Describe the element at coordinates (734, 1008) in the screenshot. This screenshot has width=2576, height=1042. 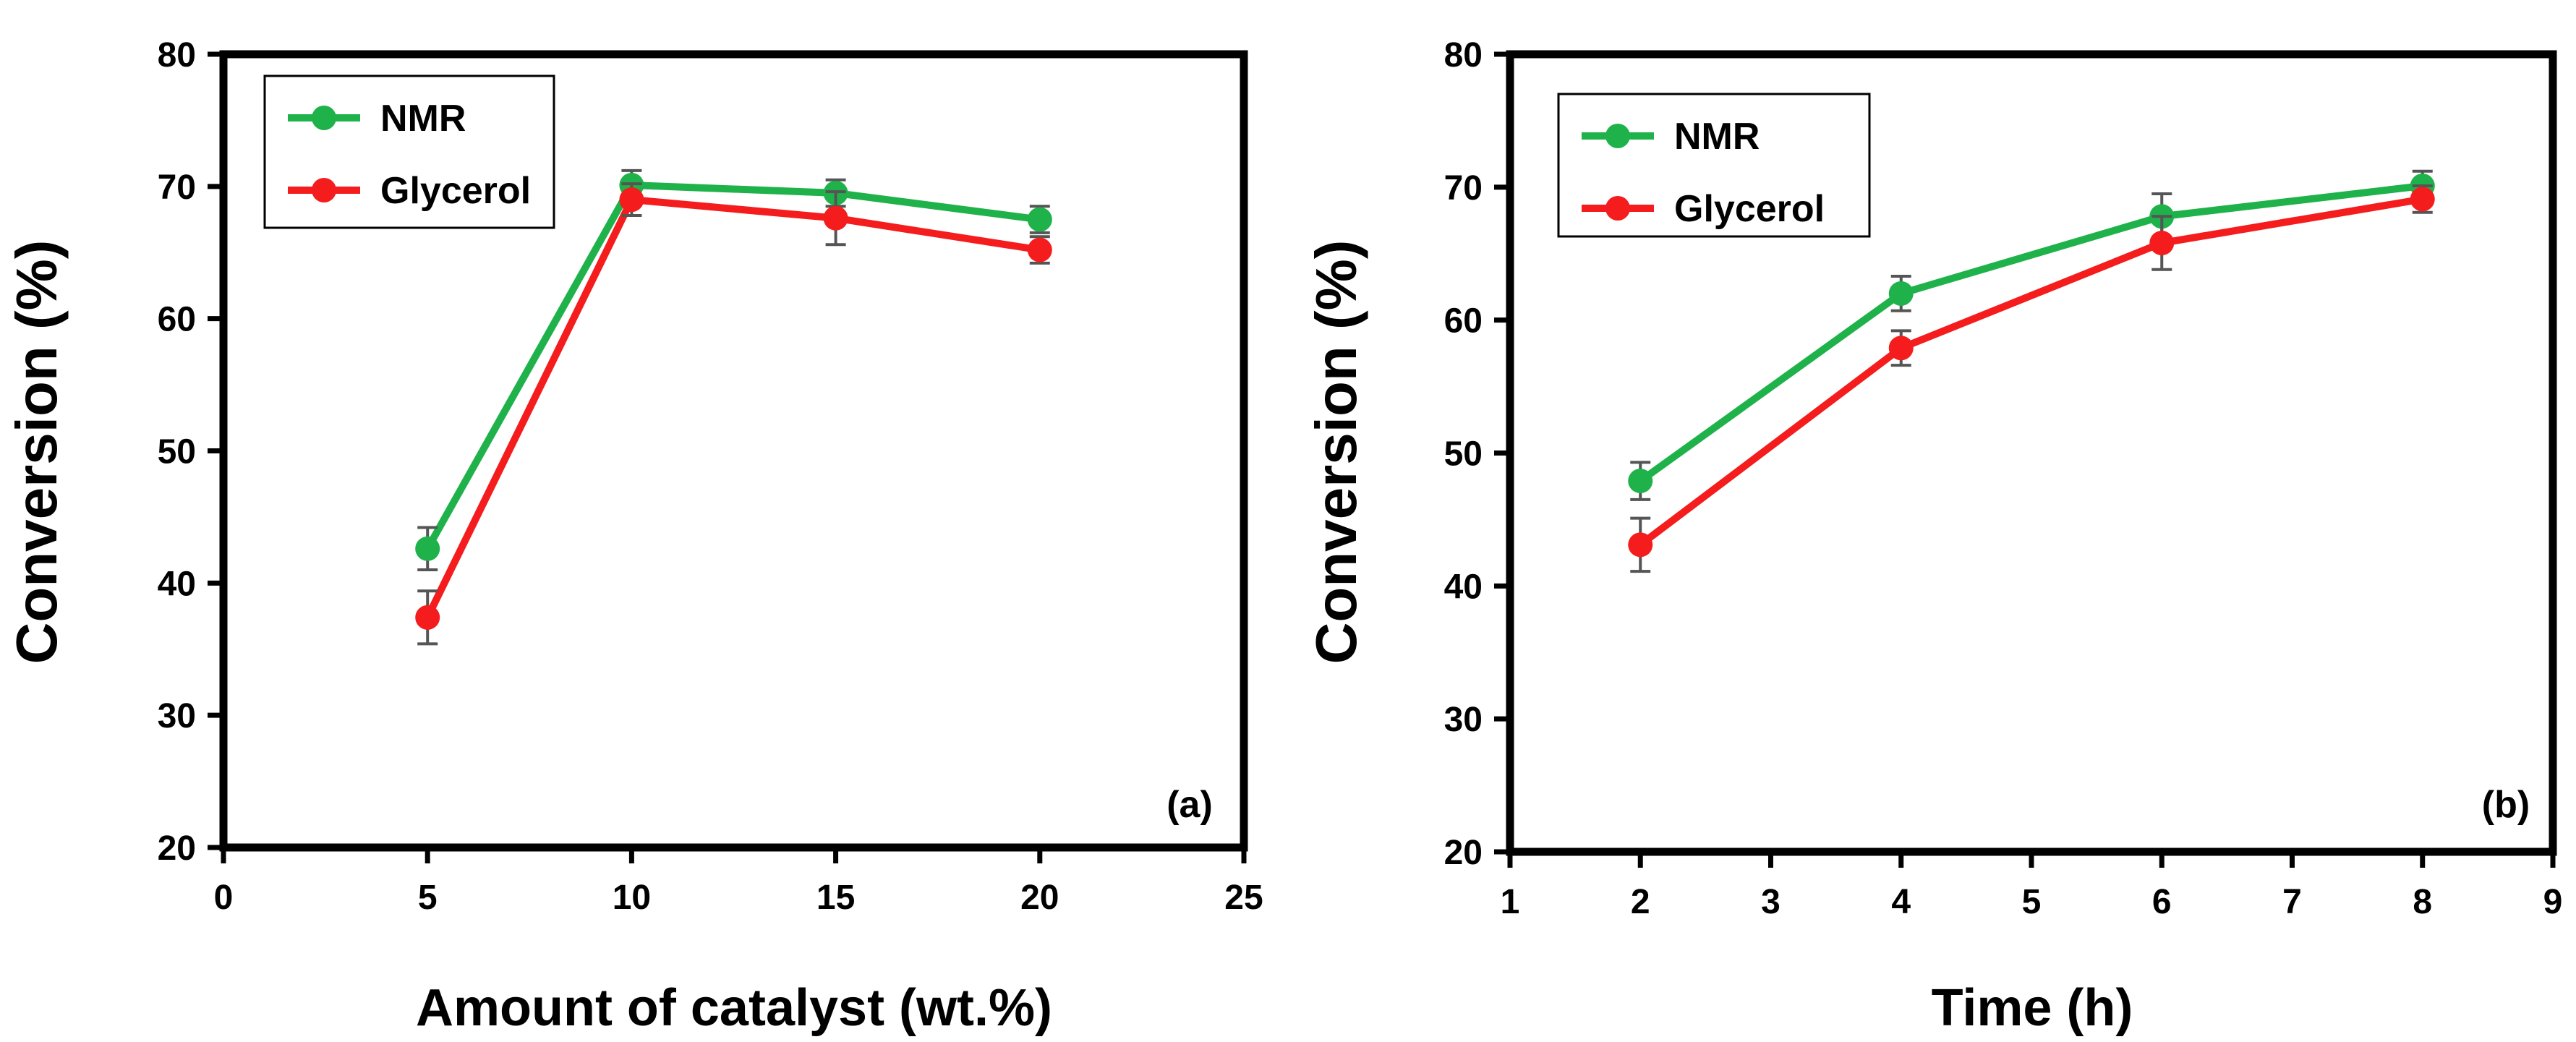
I see `x-axis-title: Amount of catalyst (wt.%)` at that location.